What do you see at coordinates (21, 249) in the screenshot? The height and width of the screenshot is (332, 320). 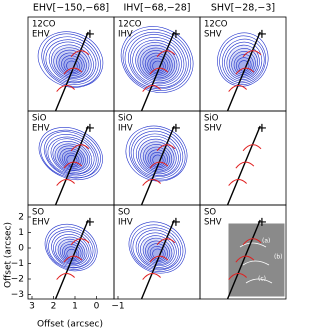 I see `y-tick-label: 0` at bounding box center [21, 249].